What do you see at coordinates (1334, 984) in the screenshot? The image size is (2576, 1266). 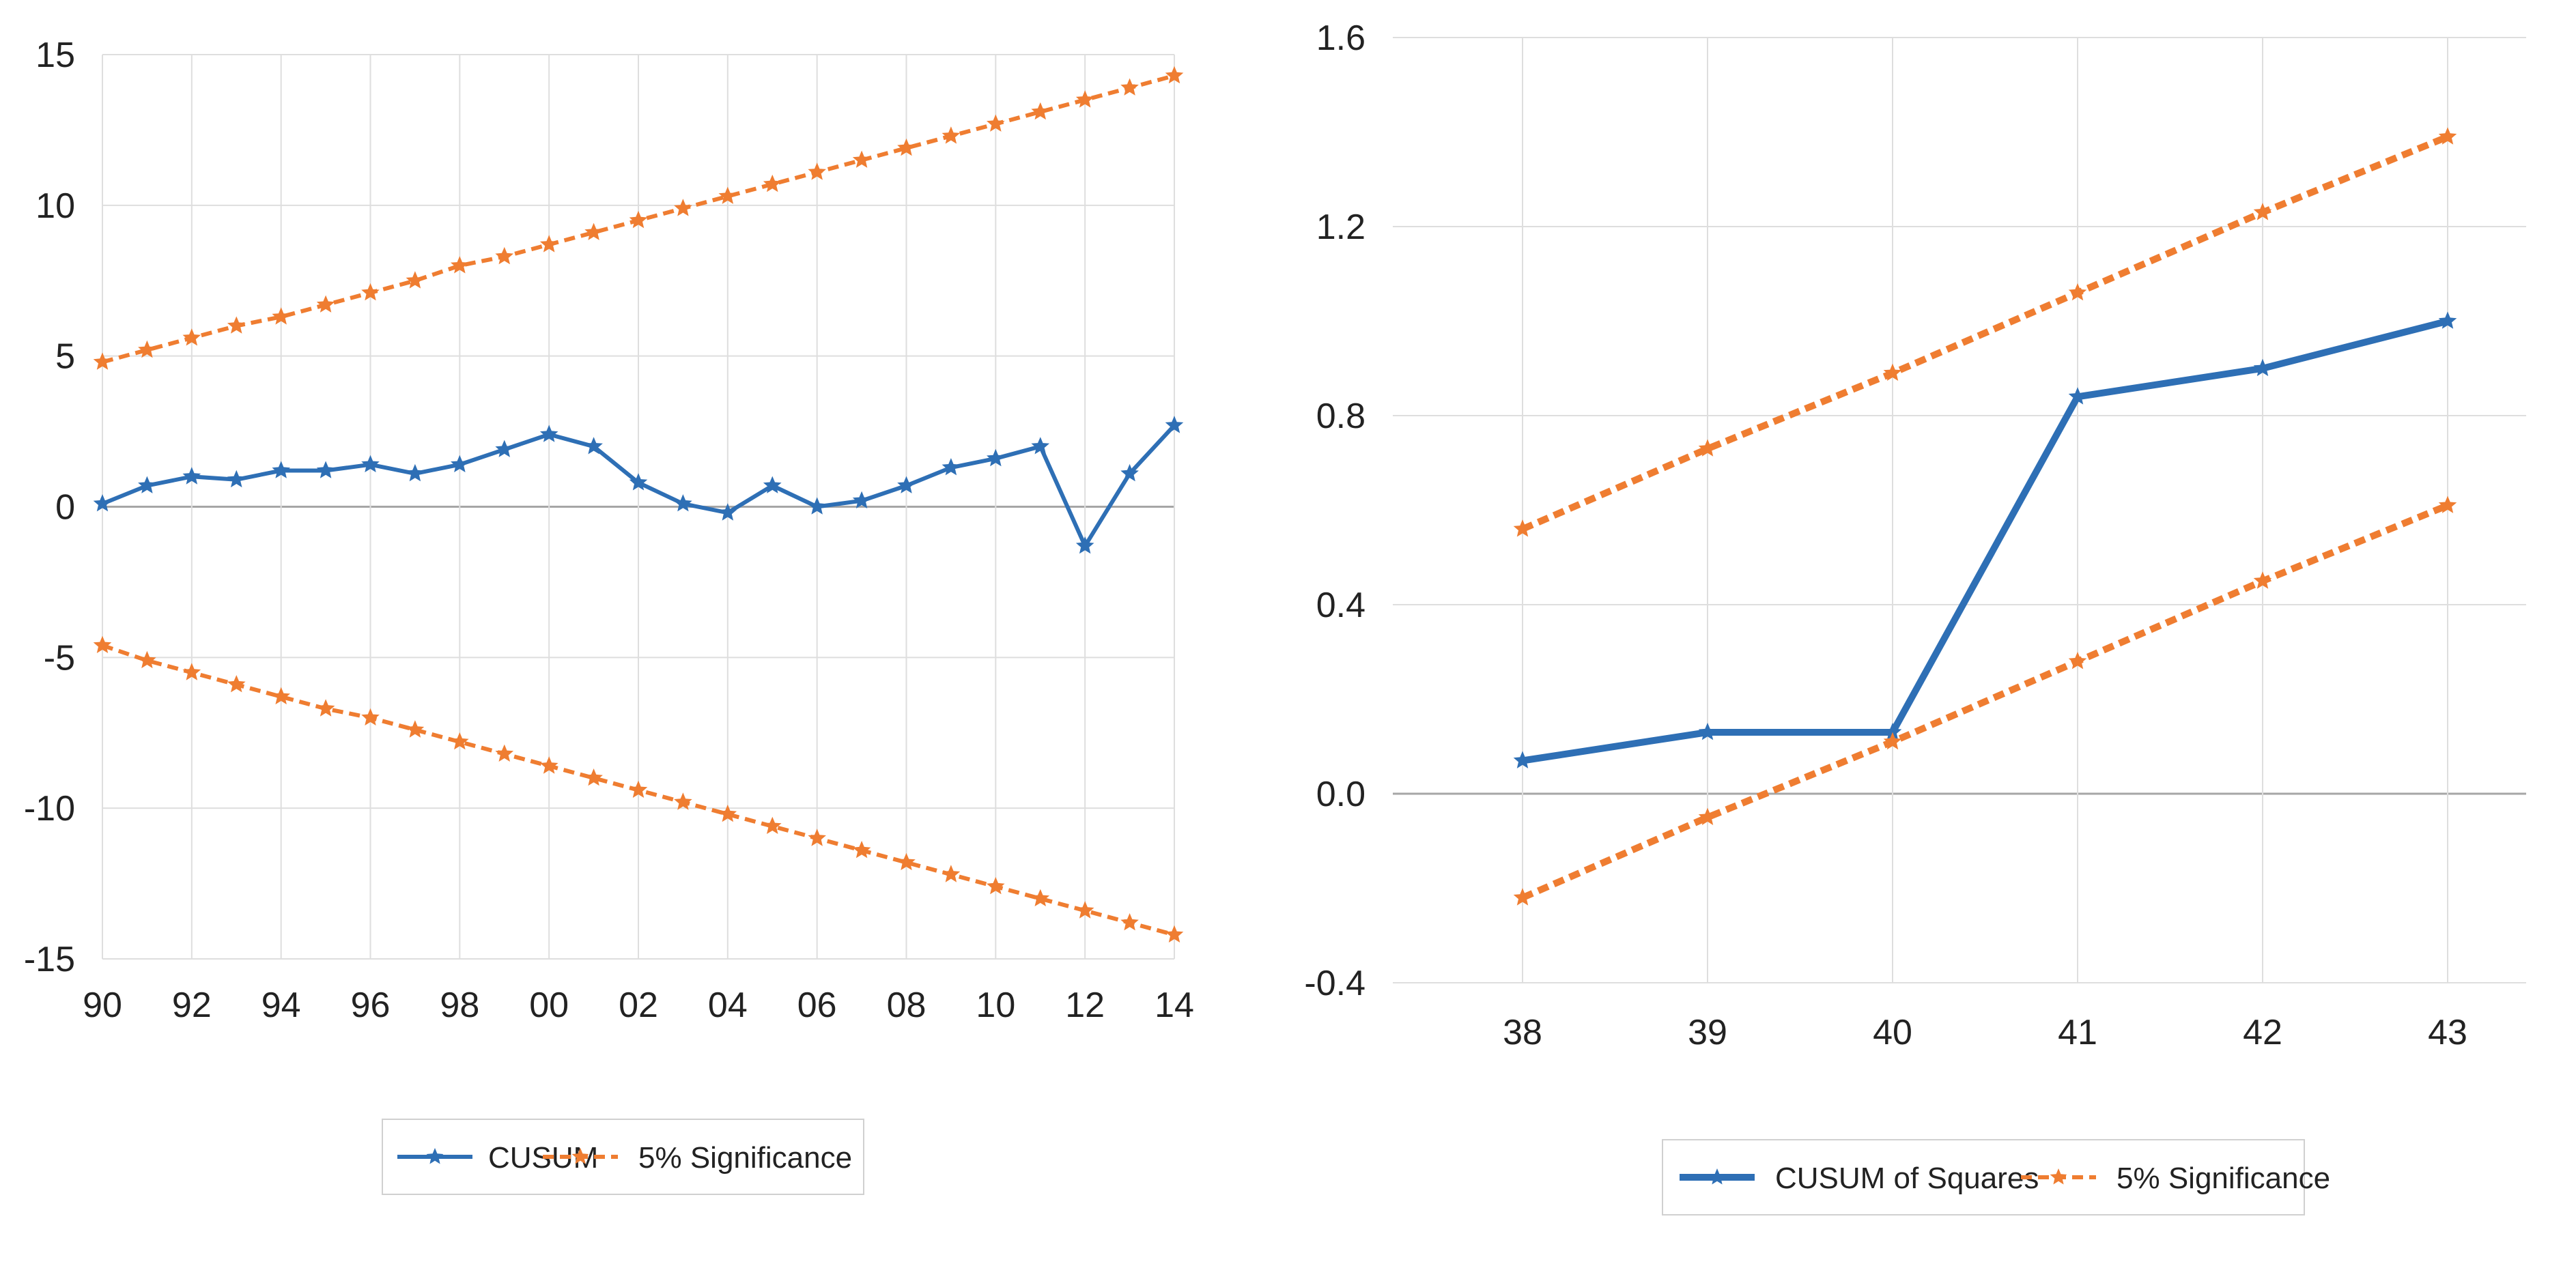 I see `y-tick-label: -0.4` at bounding box center [1334, 984].